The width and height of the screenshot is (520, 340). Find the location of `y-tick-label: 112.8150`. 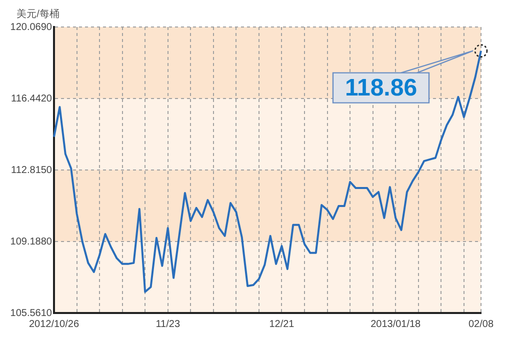

y-tick-label: 112.8150 is located at coordinates (31, 170).